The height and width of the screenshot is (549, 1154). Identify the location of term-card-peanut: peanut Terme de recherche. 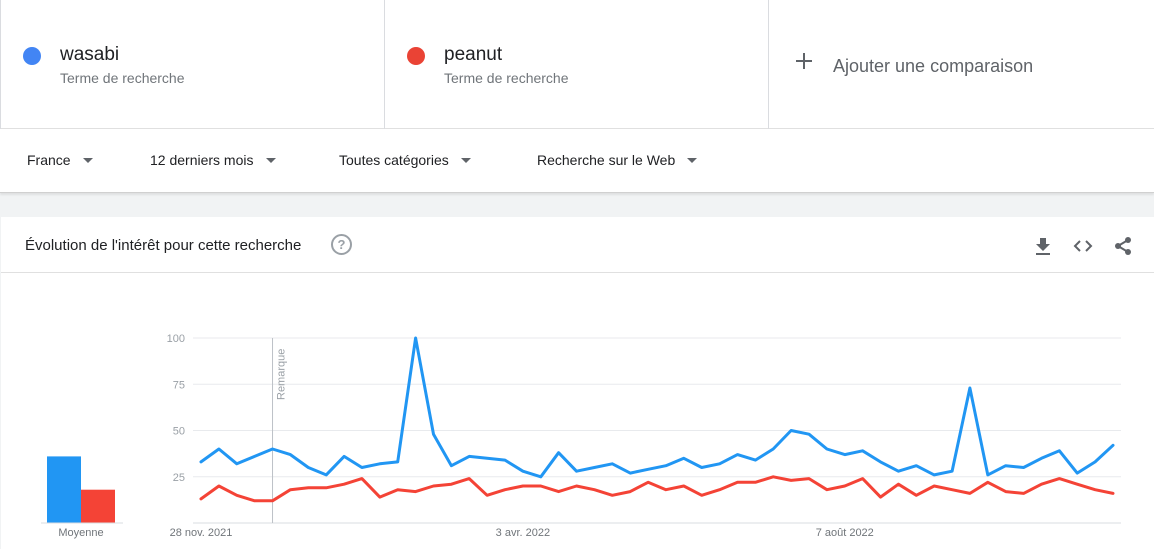
(576, 64).